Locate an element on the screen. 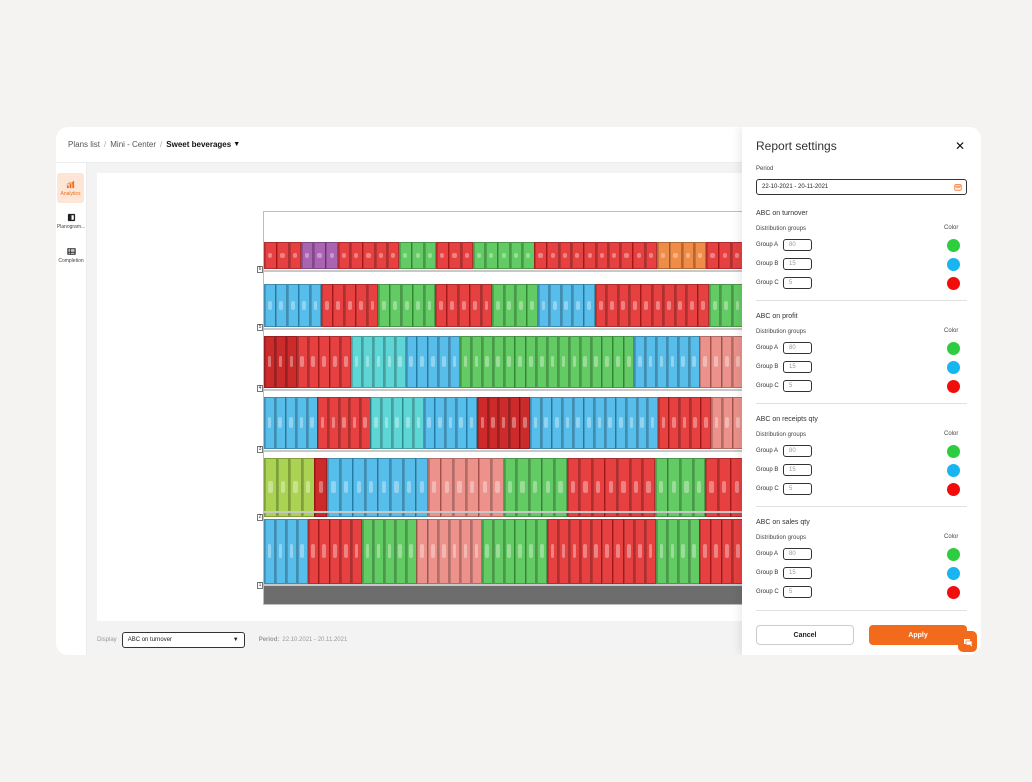 The image size is (1032, 782). period-date-input: 22-10-2021 - 20-11-2021 is located at coordinates (861, 187).